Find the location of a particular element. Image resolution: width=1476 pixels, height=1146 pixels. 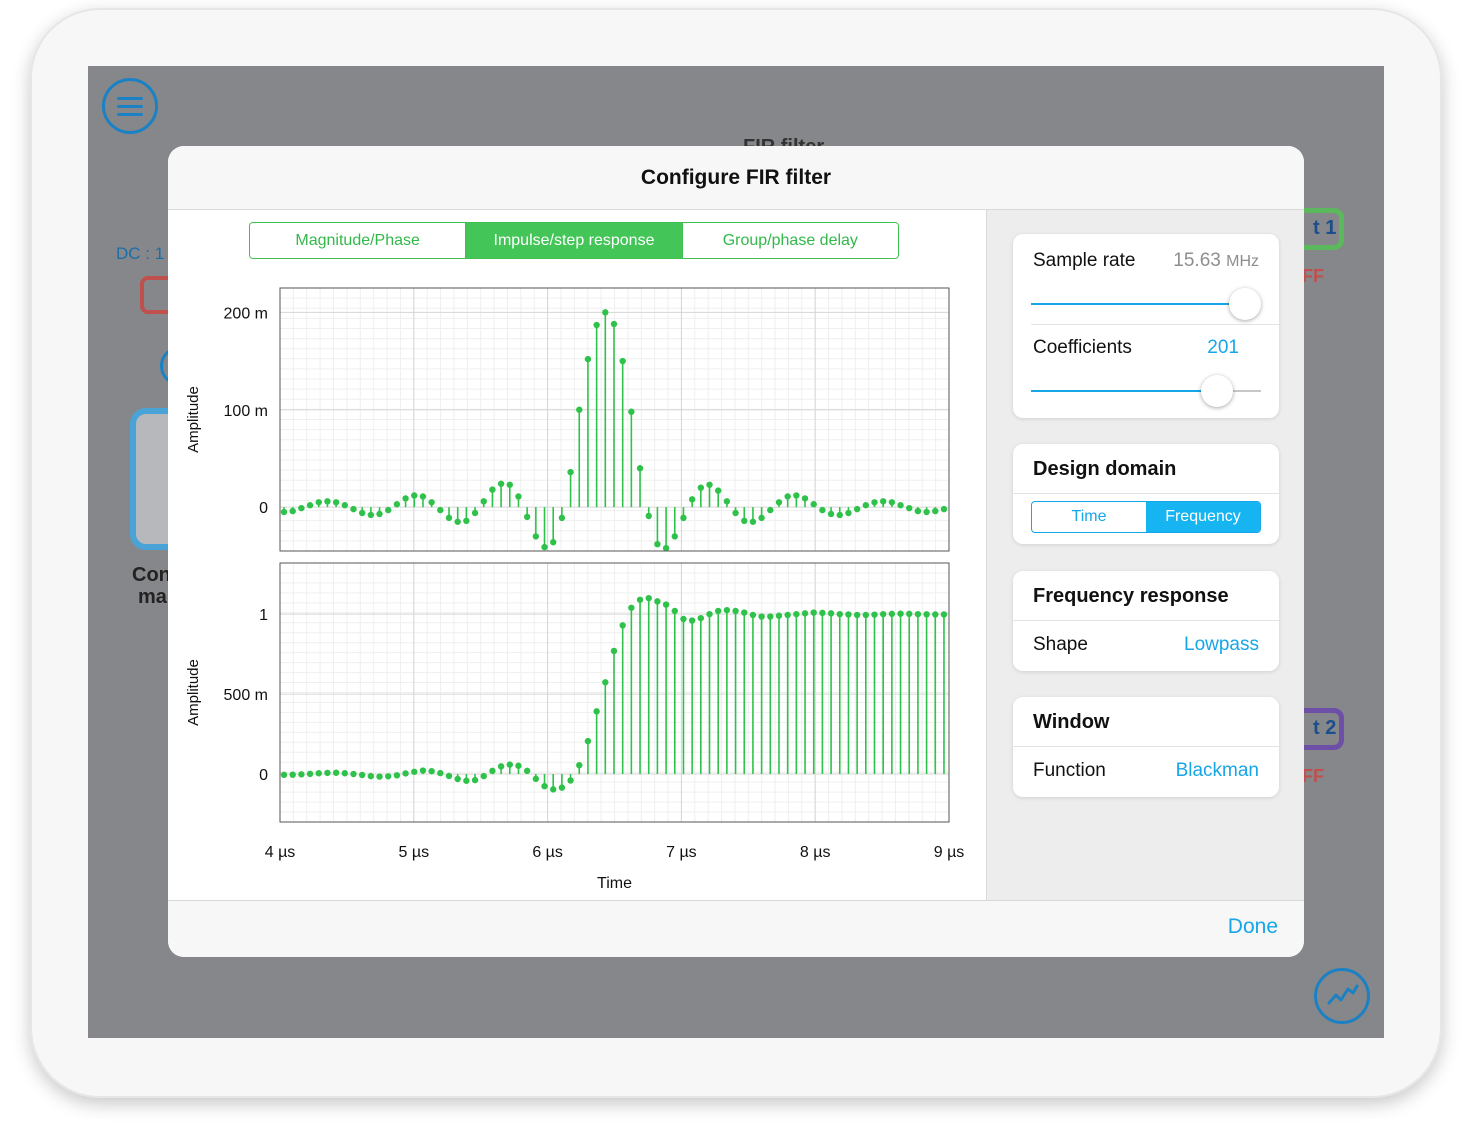

design-domain-frequency: Frequency is located at coordinates (1203, 517).